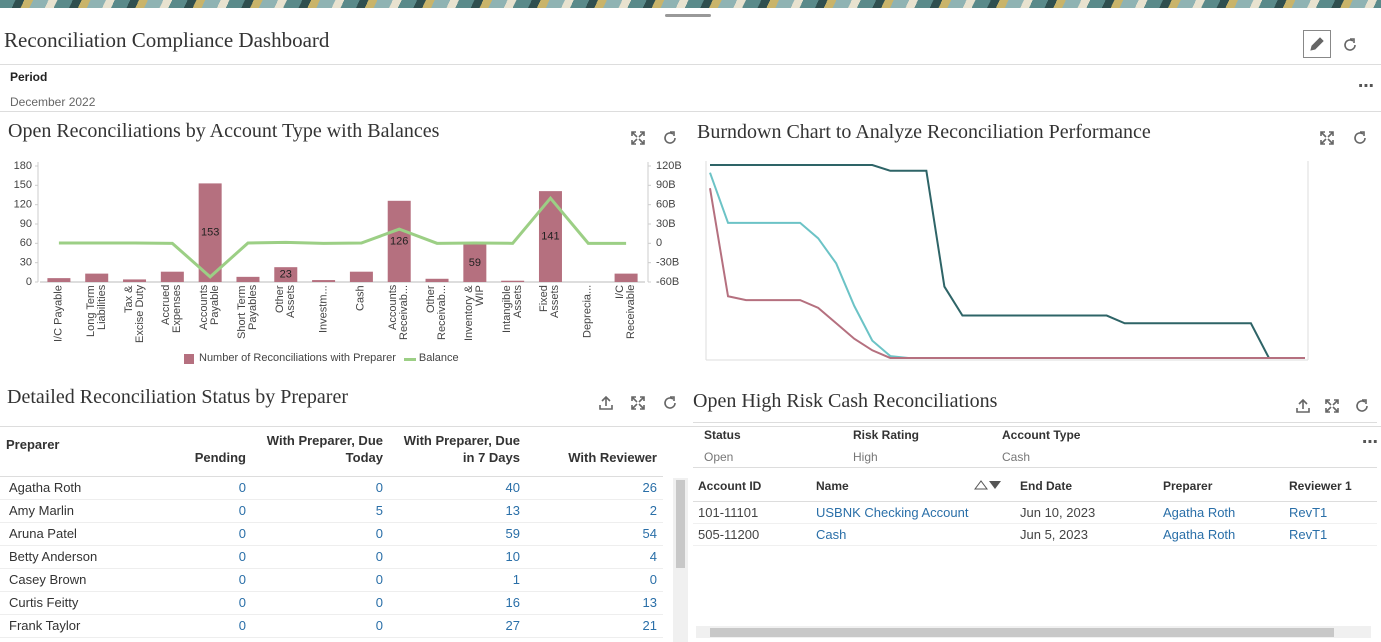  Describe the element at coordinates (457, 603) in the screenshot. I see `cell-number: 16` at that location.